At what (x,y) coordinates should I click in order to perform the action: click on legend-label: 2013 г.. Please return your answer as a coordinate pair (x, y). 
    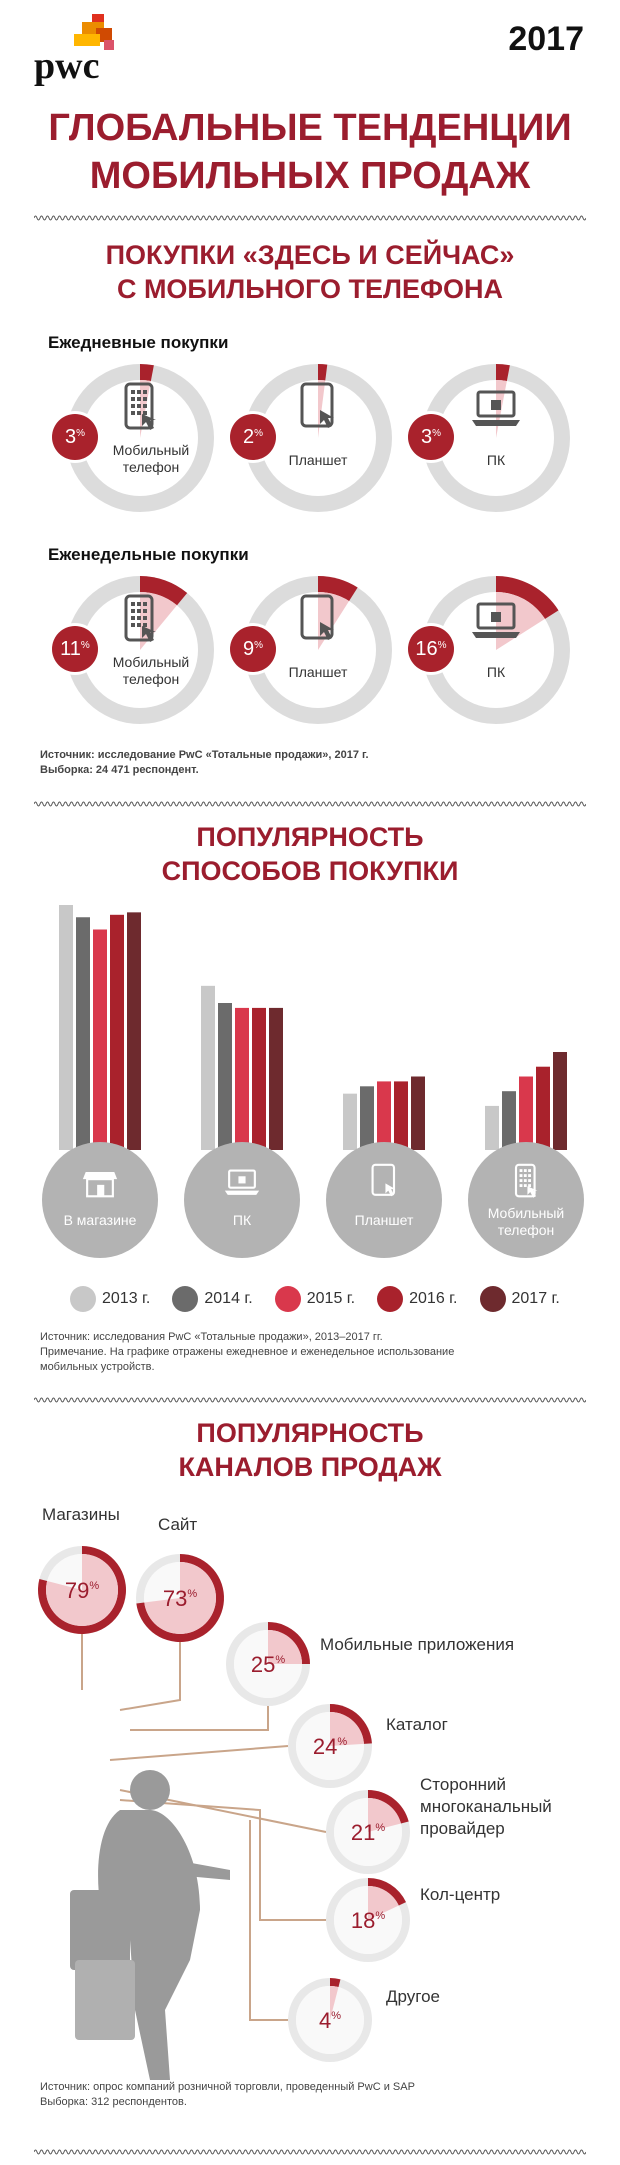
    Looking at the image, I should click on (126, 1298).